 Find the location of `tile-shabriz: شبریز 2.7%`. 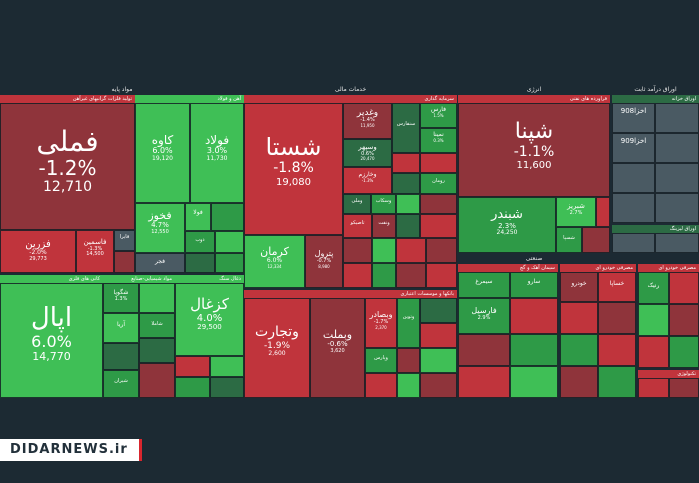

tile-shabriz: شبریز 2.7% is located at coordinates (576, 212).